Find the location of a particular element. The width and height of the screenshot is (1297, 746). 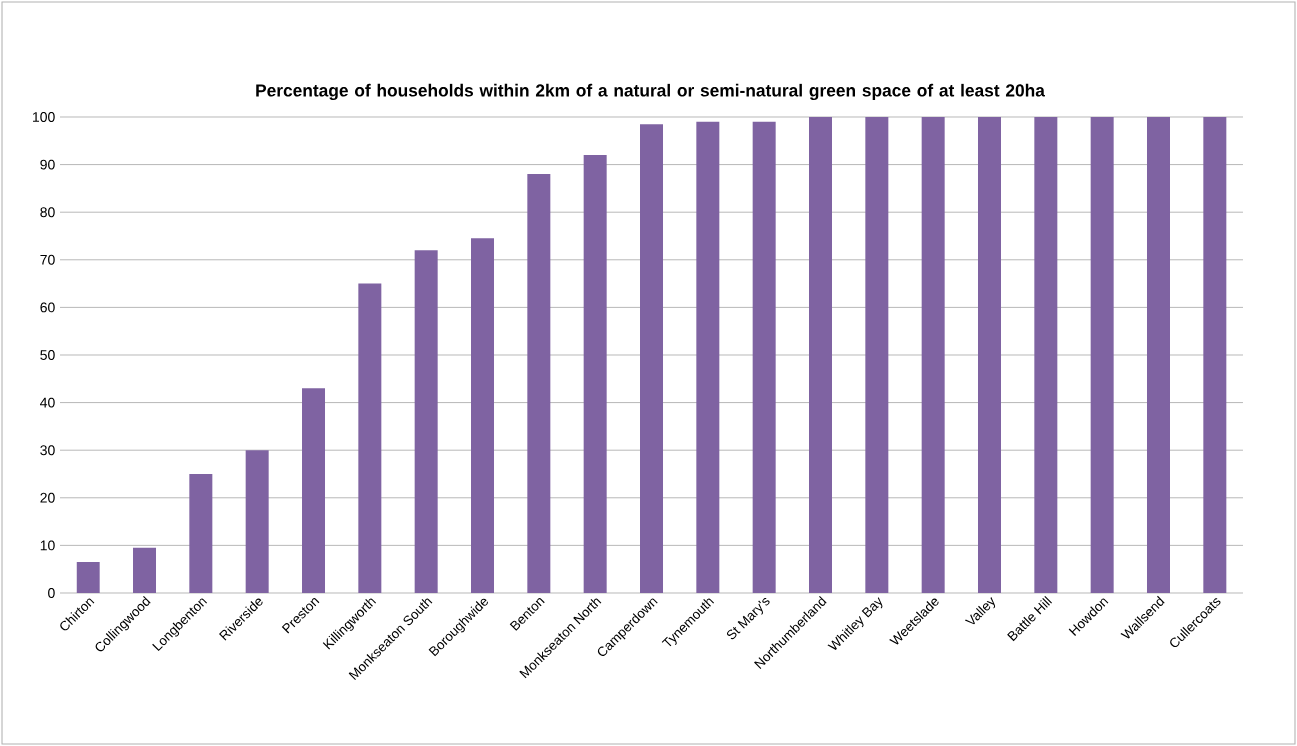

y-tick-label: 30 is located at coordinates (47, 450).